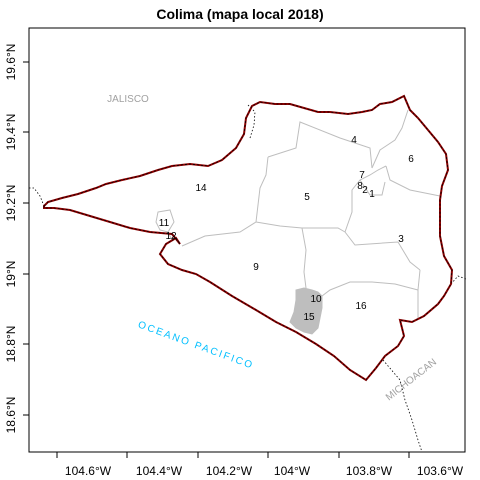  What do you see at coordinates (88, 471) in the screenshot?
I see `x-tick-label: 104.6°W` at bounding box center [88, 471].